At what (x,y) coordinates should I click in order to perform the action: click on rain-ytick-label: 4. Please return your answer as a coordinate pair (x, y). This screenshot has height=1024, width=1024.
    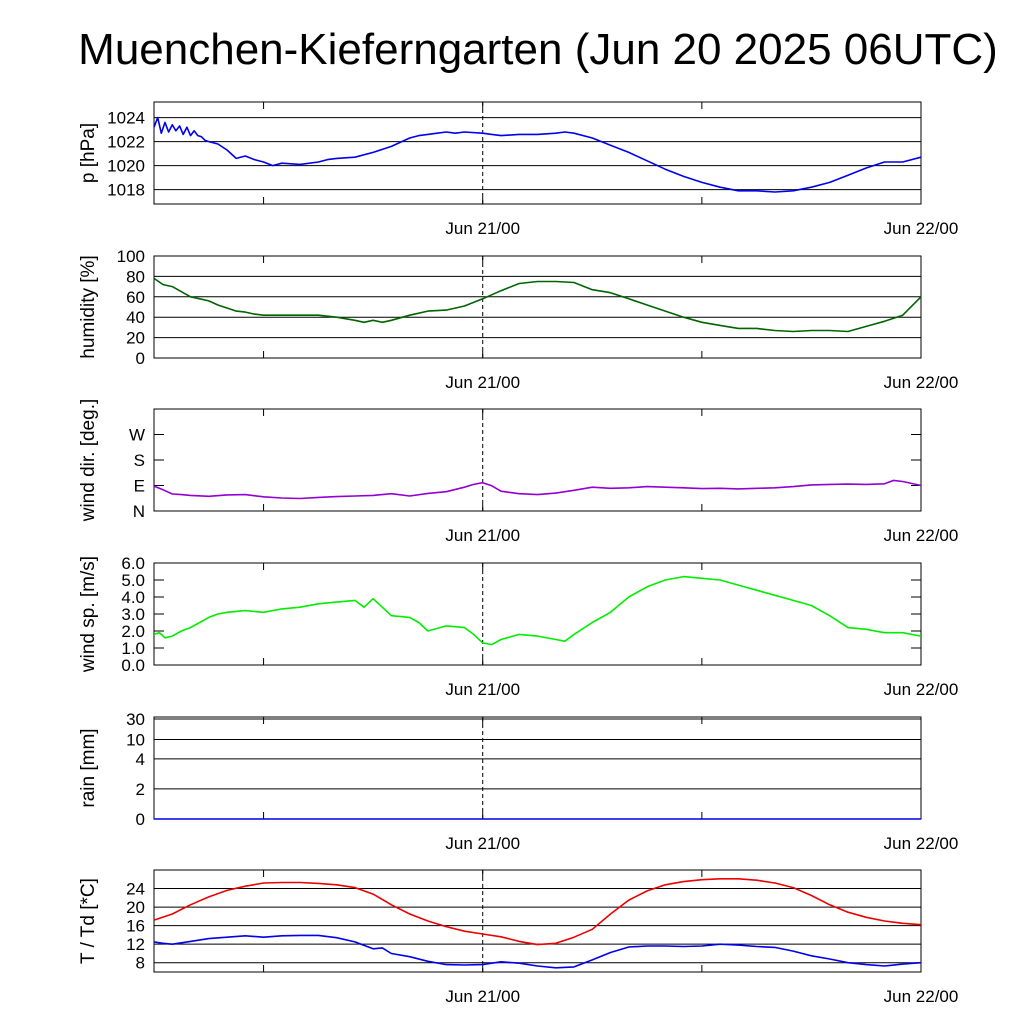
    Looking at the image, I should click on (140, 759).